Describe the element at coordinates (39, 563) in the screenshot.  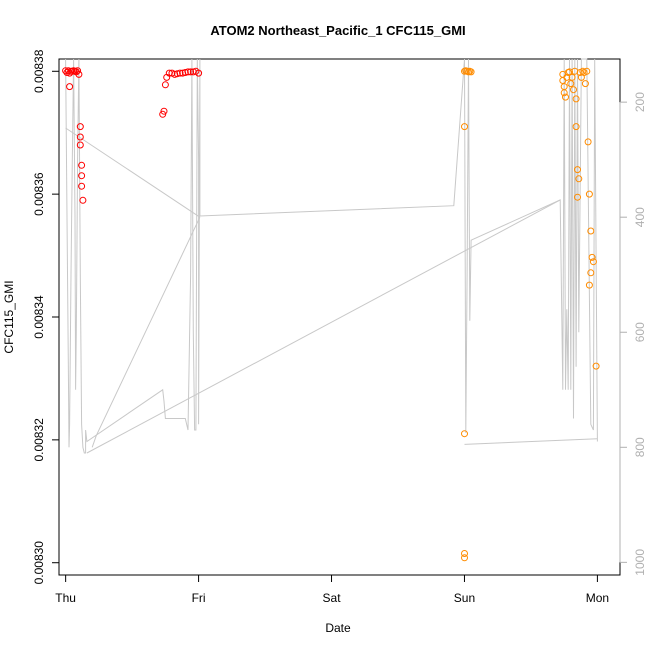
I see `y-tick-label-0: 0.00830` at that location.